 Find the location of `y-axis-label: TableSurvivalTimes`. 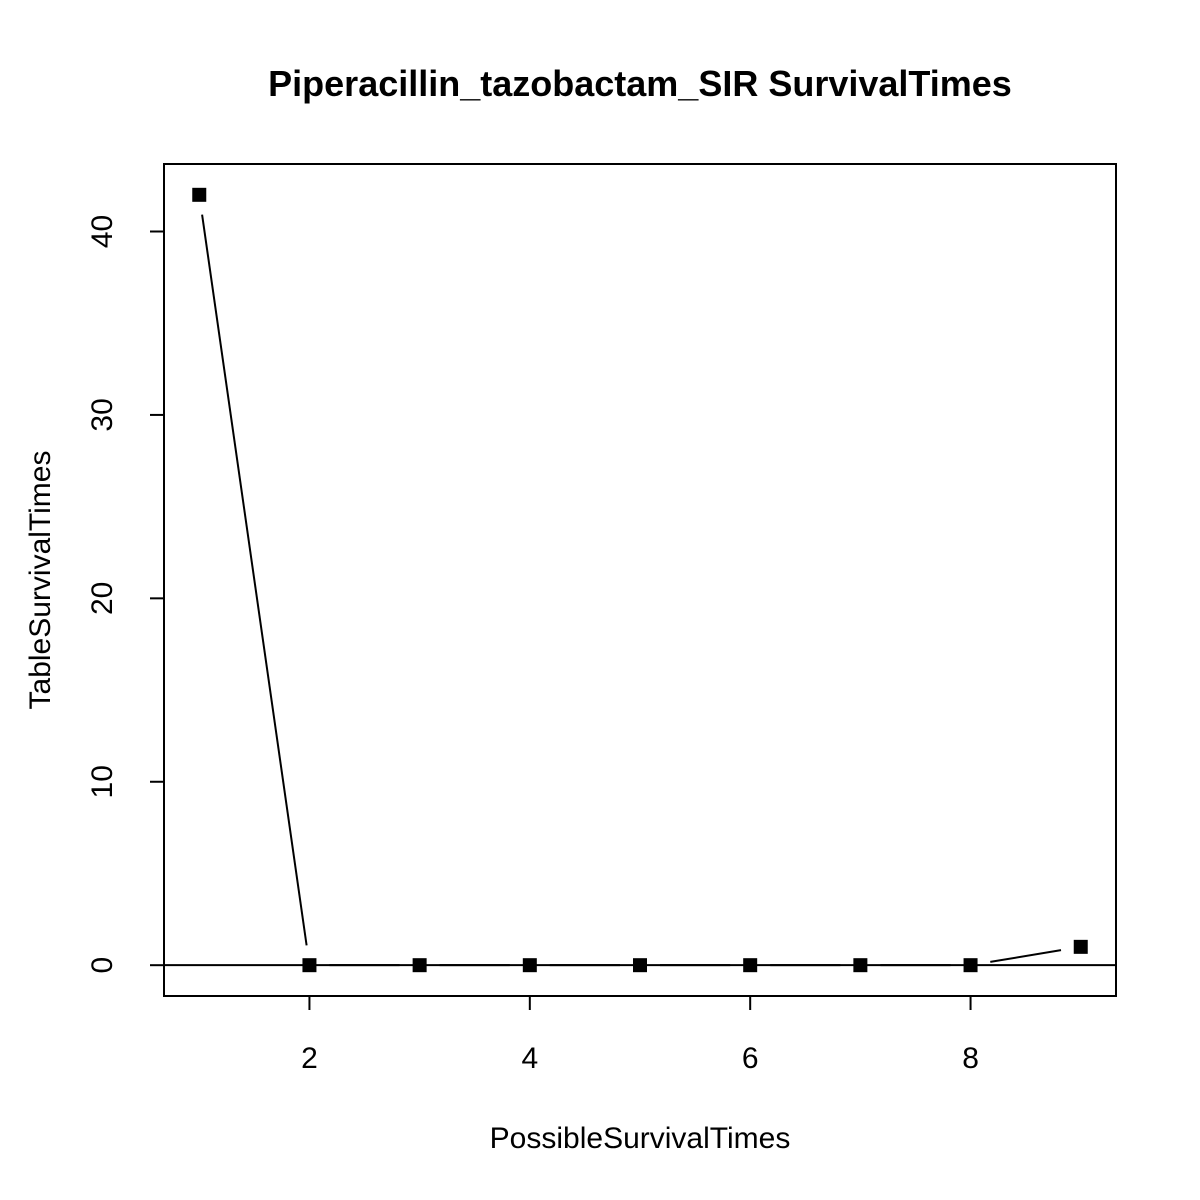

y-axis-label: TableSurvivalTimes is located at coordinates (40, 580).